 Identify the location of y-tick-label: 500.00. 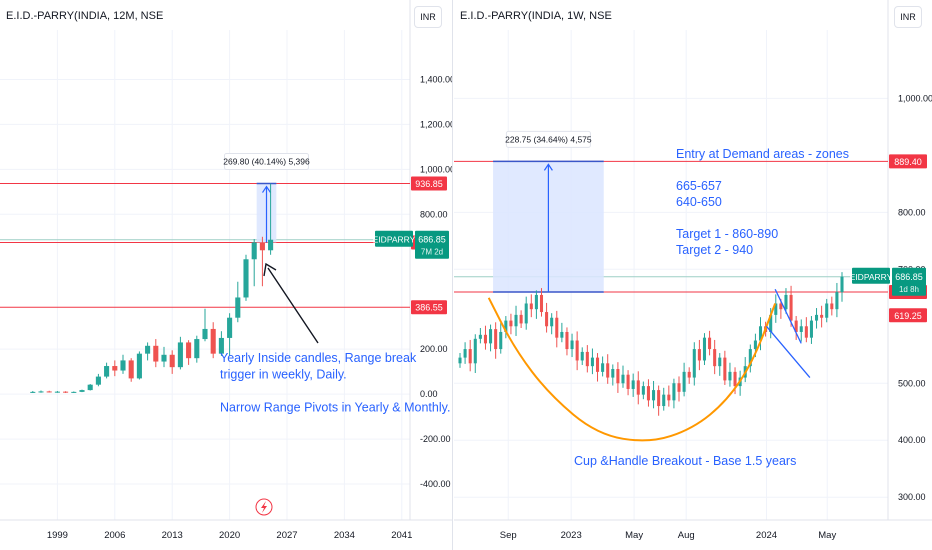
(912, 383).